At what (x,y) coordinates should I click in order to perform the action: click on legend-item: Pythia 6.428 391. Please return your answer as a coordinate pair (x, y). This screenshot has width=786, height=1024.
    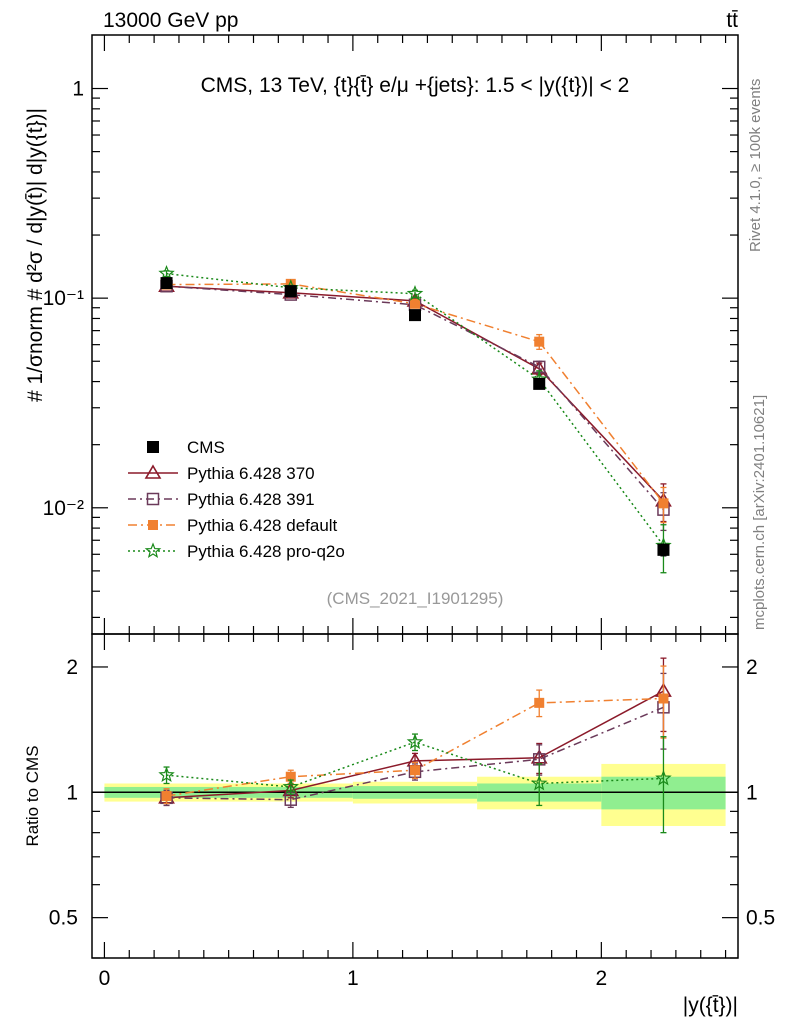
    Looking at the image, I should click on (221, 499).